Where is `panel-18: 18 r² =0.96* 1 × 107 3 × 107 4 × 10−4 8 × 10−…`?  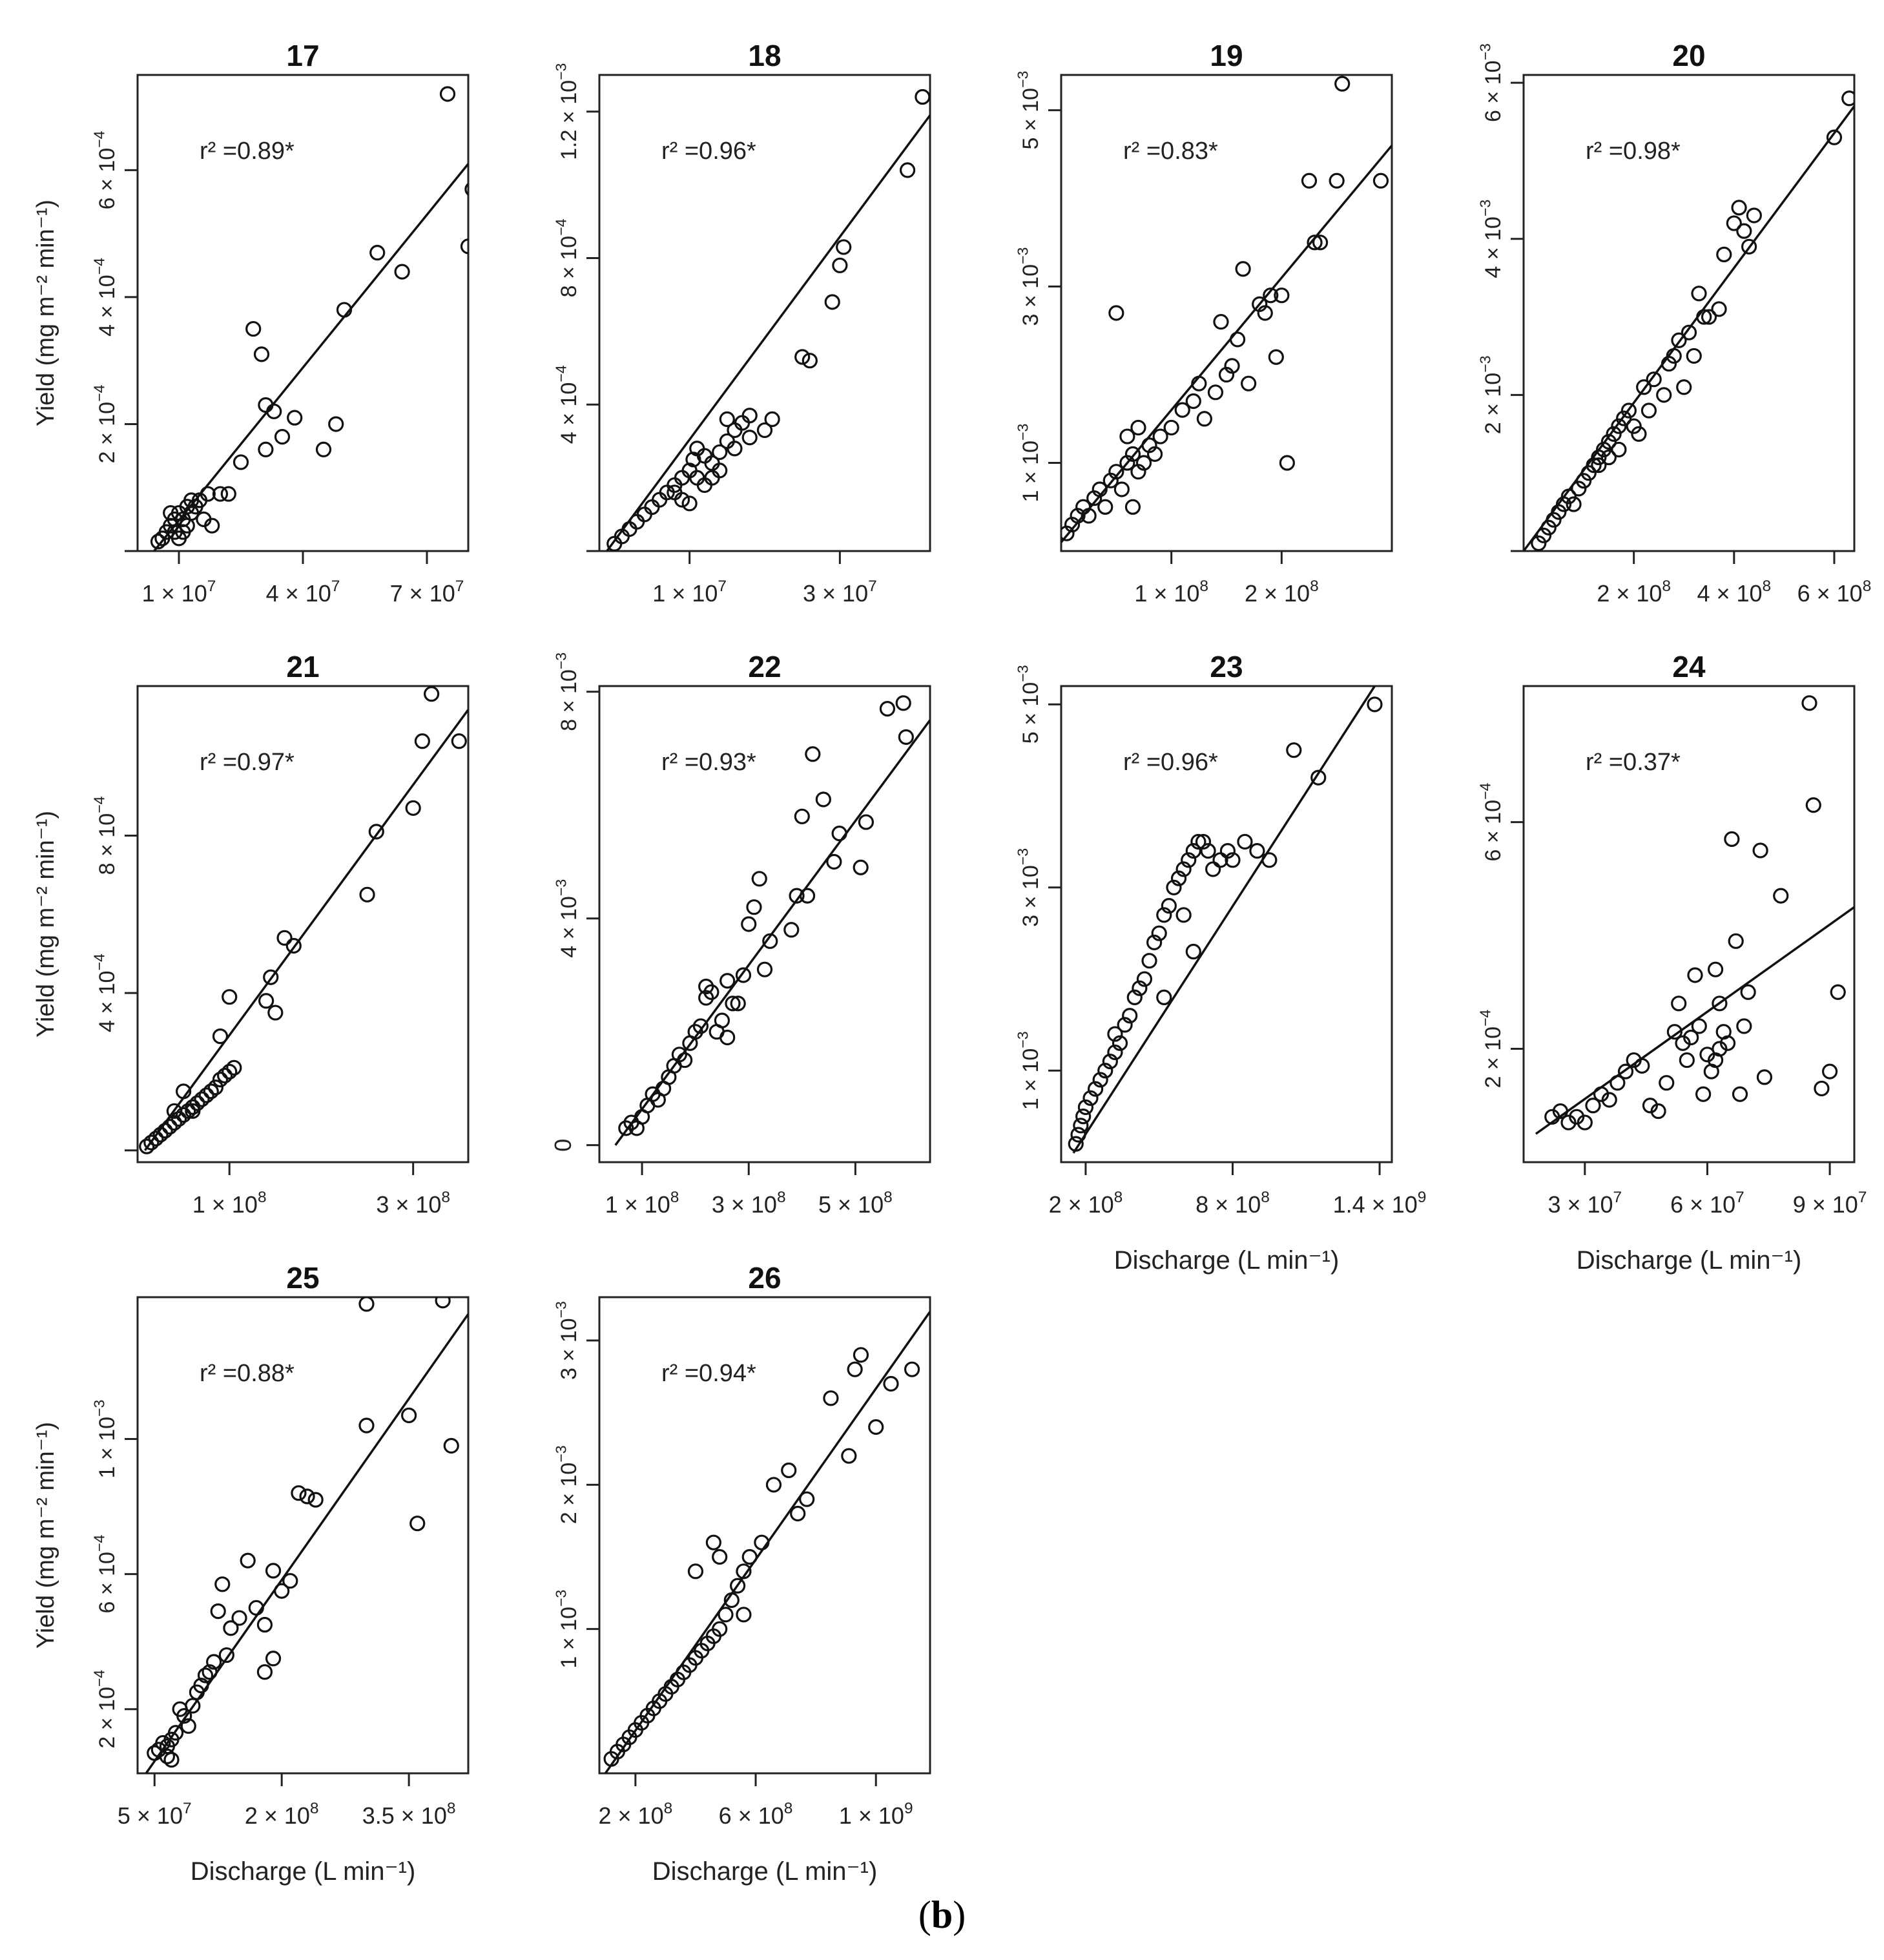 panel-18: 18 r² =0.96* 1 × 107 3 × 107 4 × 10−4 8 × 10−… is located at coordinates (742, 323).